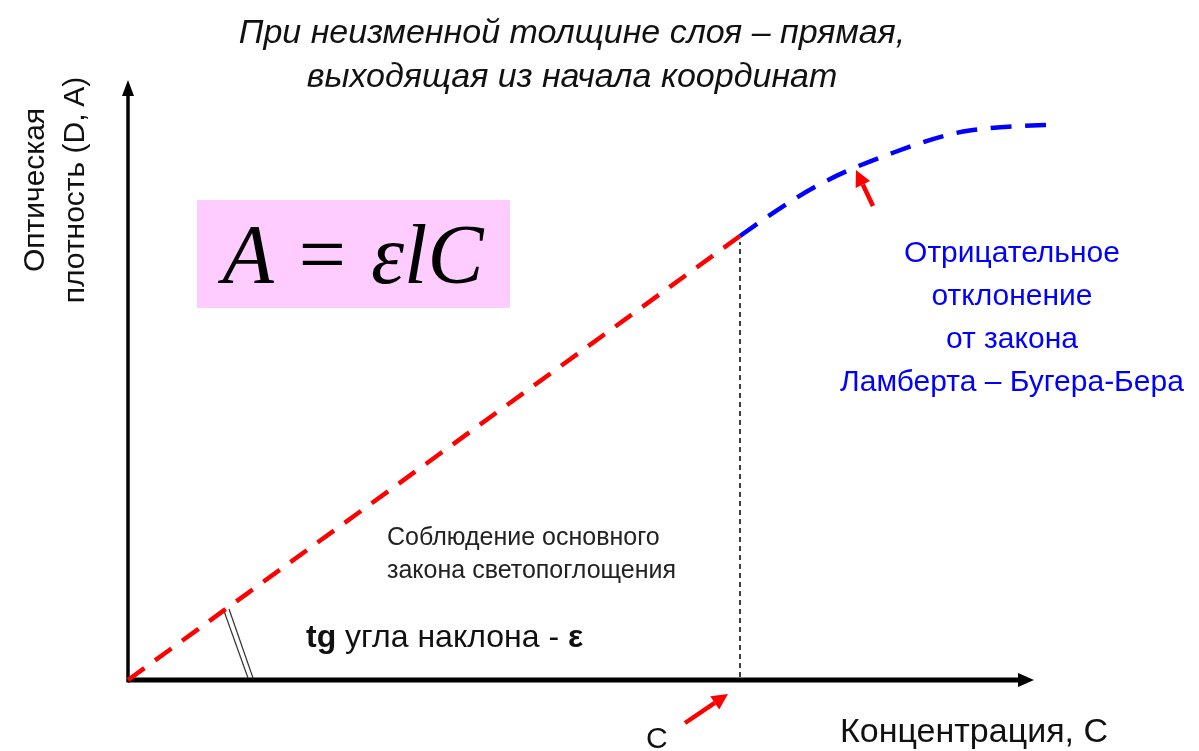  What do you see at coordinates (572, 53) in the screenshot?
I see `chart-title: При неизменной толщине слоя – прямая, выходящая из начала координат` at bounding box center [572, 53].